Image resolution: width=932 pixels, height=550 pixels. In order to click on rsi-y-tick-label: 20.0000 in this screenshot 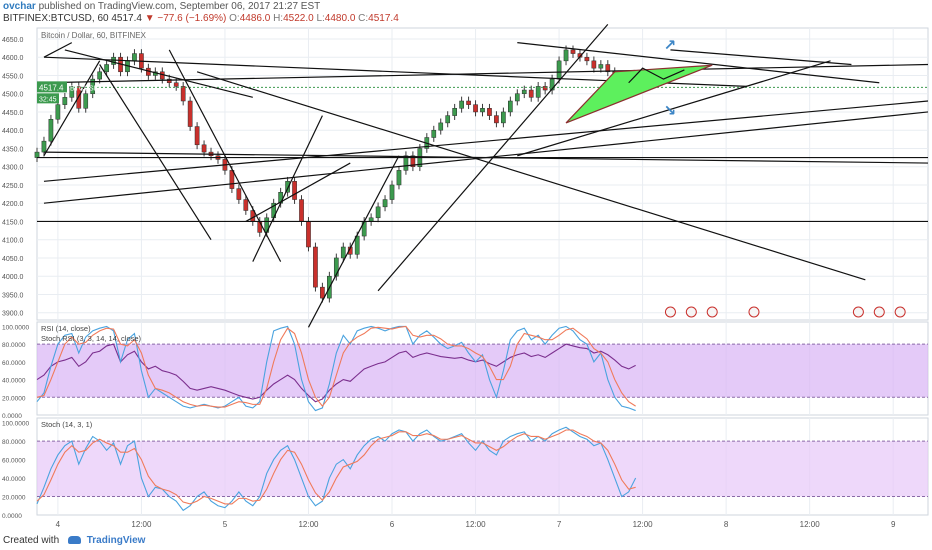, I will do `click(14, 398)`.